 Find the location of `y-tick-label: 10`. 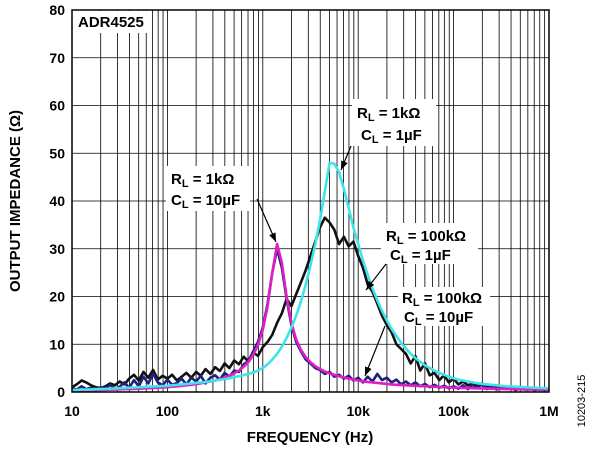

y-tick-label: 10 is located at coordinates (57, 344).